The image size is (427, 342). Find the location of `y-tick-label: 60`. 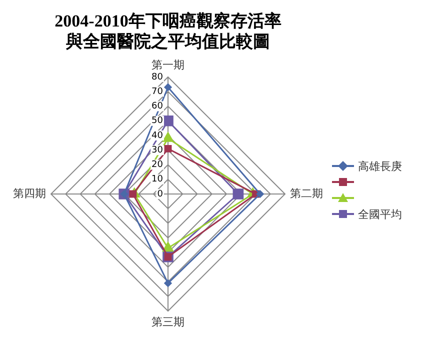

y-tick-label: 60 is located at coordinates (158, 107).